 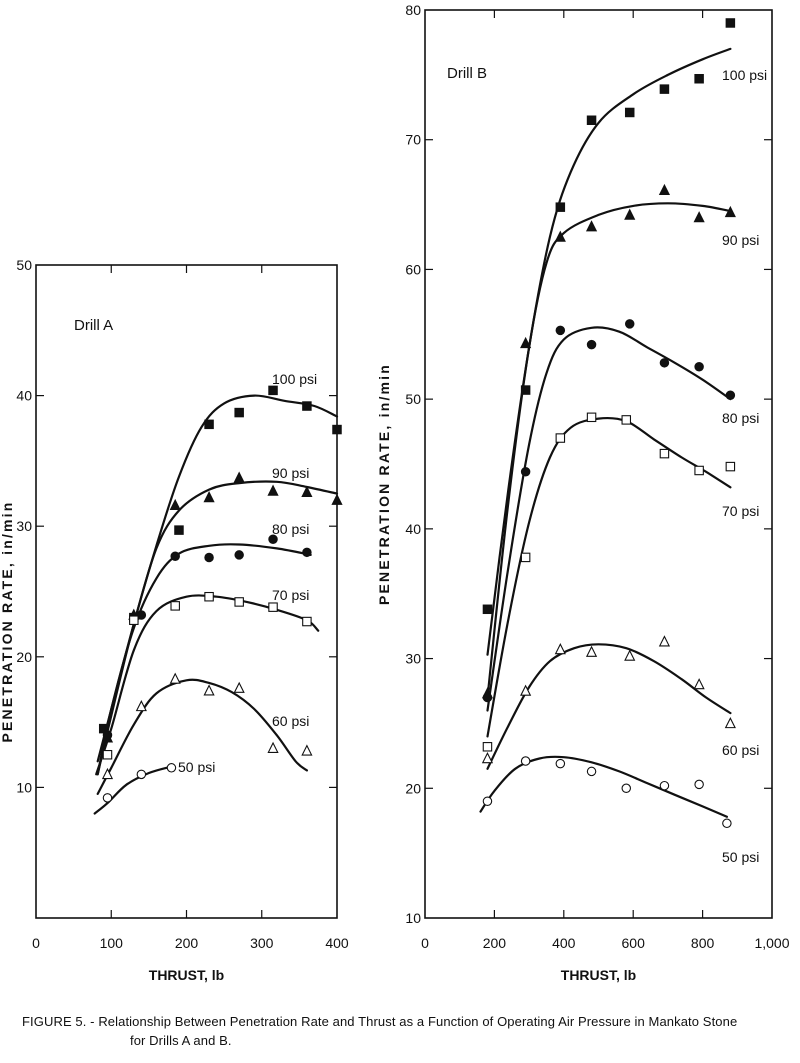 What do you see at coordinates (24, 787) in the screenshot?
I see `y-tick-label: 10` at bounding box center [24, 787].